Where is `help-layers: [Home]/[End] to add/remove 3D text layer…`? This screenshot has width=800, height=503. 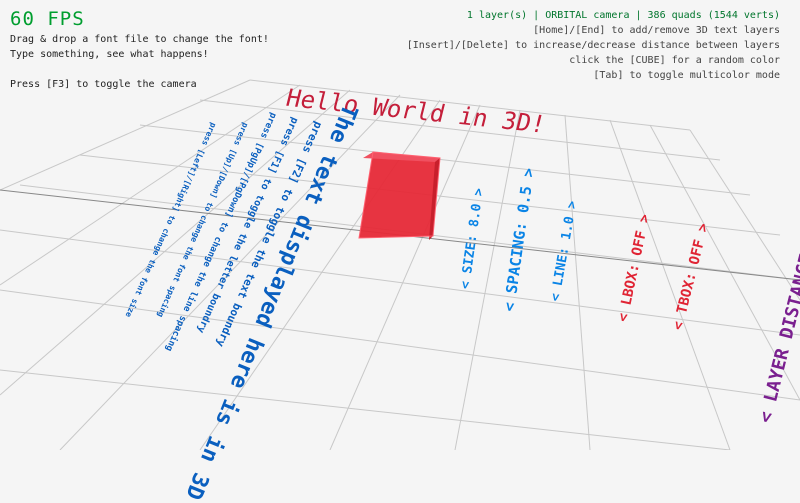 help-layers: [Home]/[End] to add/remove 3D text layer… is located at coordinates (656, 30).